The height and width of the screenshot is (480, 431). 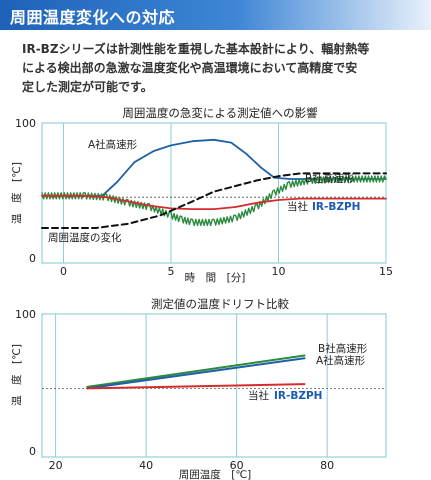 What do you see at coordinates (192, 465) in the screenshot?
I see `chart2-xticks: 20 40 60 80` at bounding box center [192, 465].